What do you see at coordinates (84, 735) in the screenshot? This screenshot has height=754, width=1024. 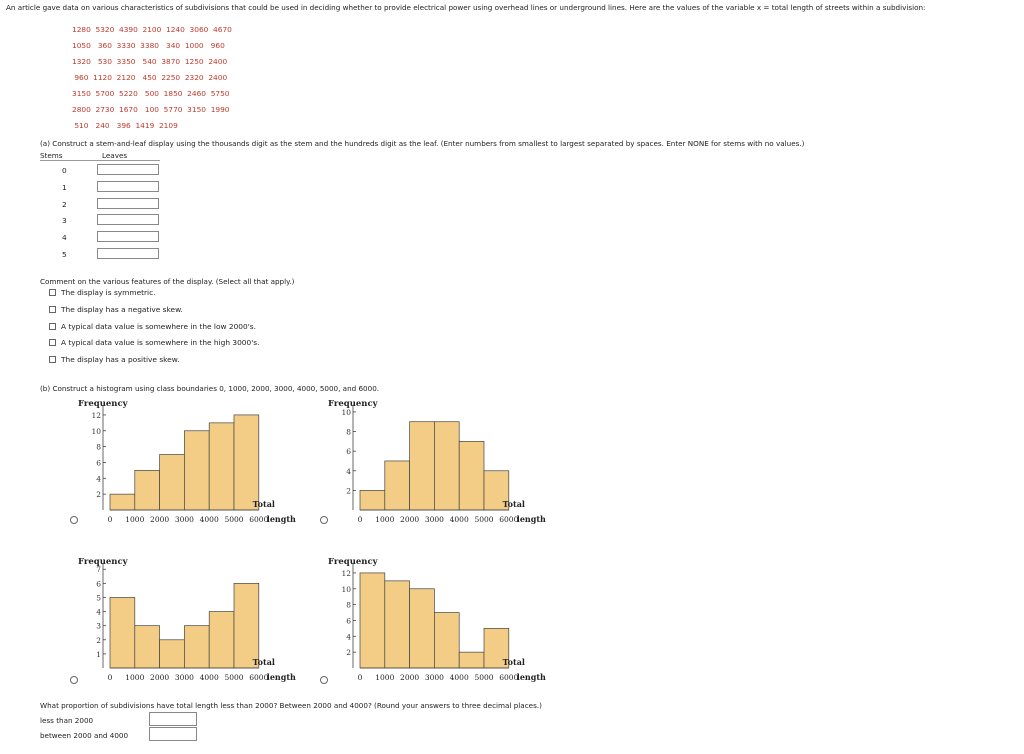 I see `between-label: between 2000 and 4000` at bounding box center [84, 735].